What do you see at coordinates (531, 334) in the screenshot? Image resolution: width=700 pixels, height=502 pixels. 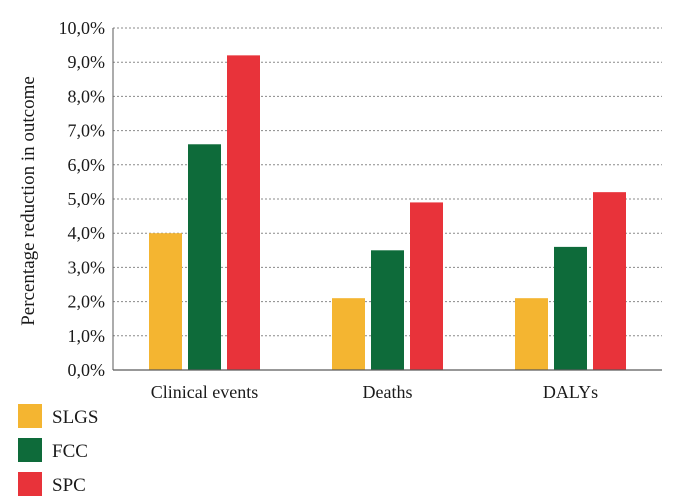 I see `bar-slgs-dalys` at bounding box center [531, 334].